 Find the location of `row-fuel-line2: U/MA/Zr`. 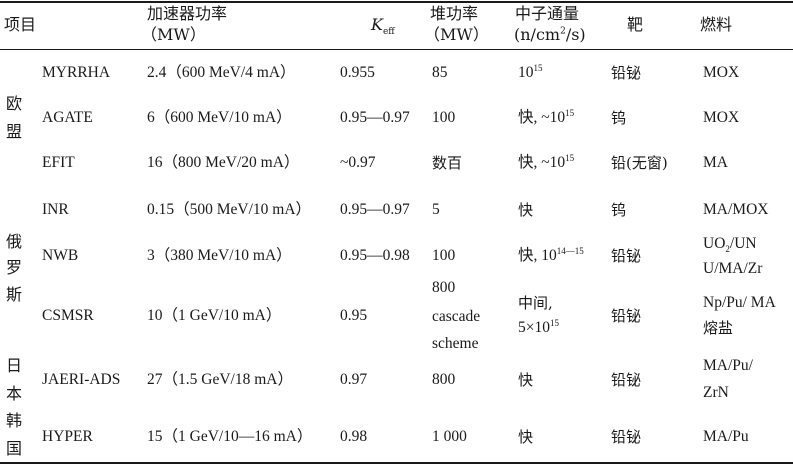

row-fuel-line2: U/MA/Zr is located at coordinates (733, 268).